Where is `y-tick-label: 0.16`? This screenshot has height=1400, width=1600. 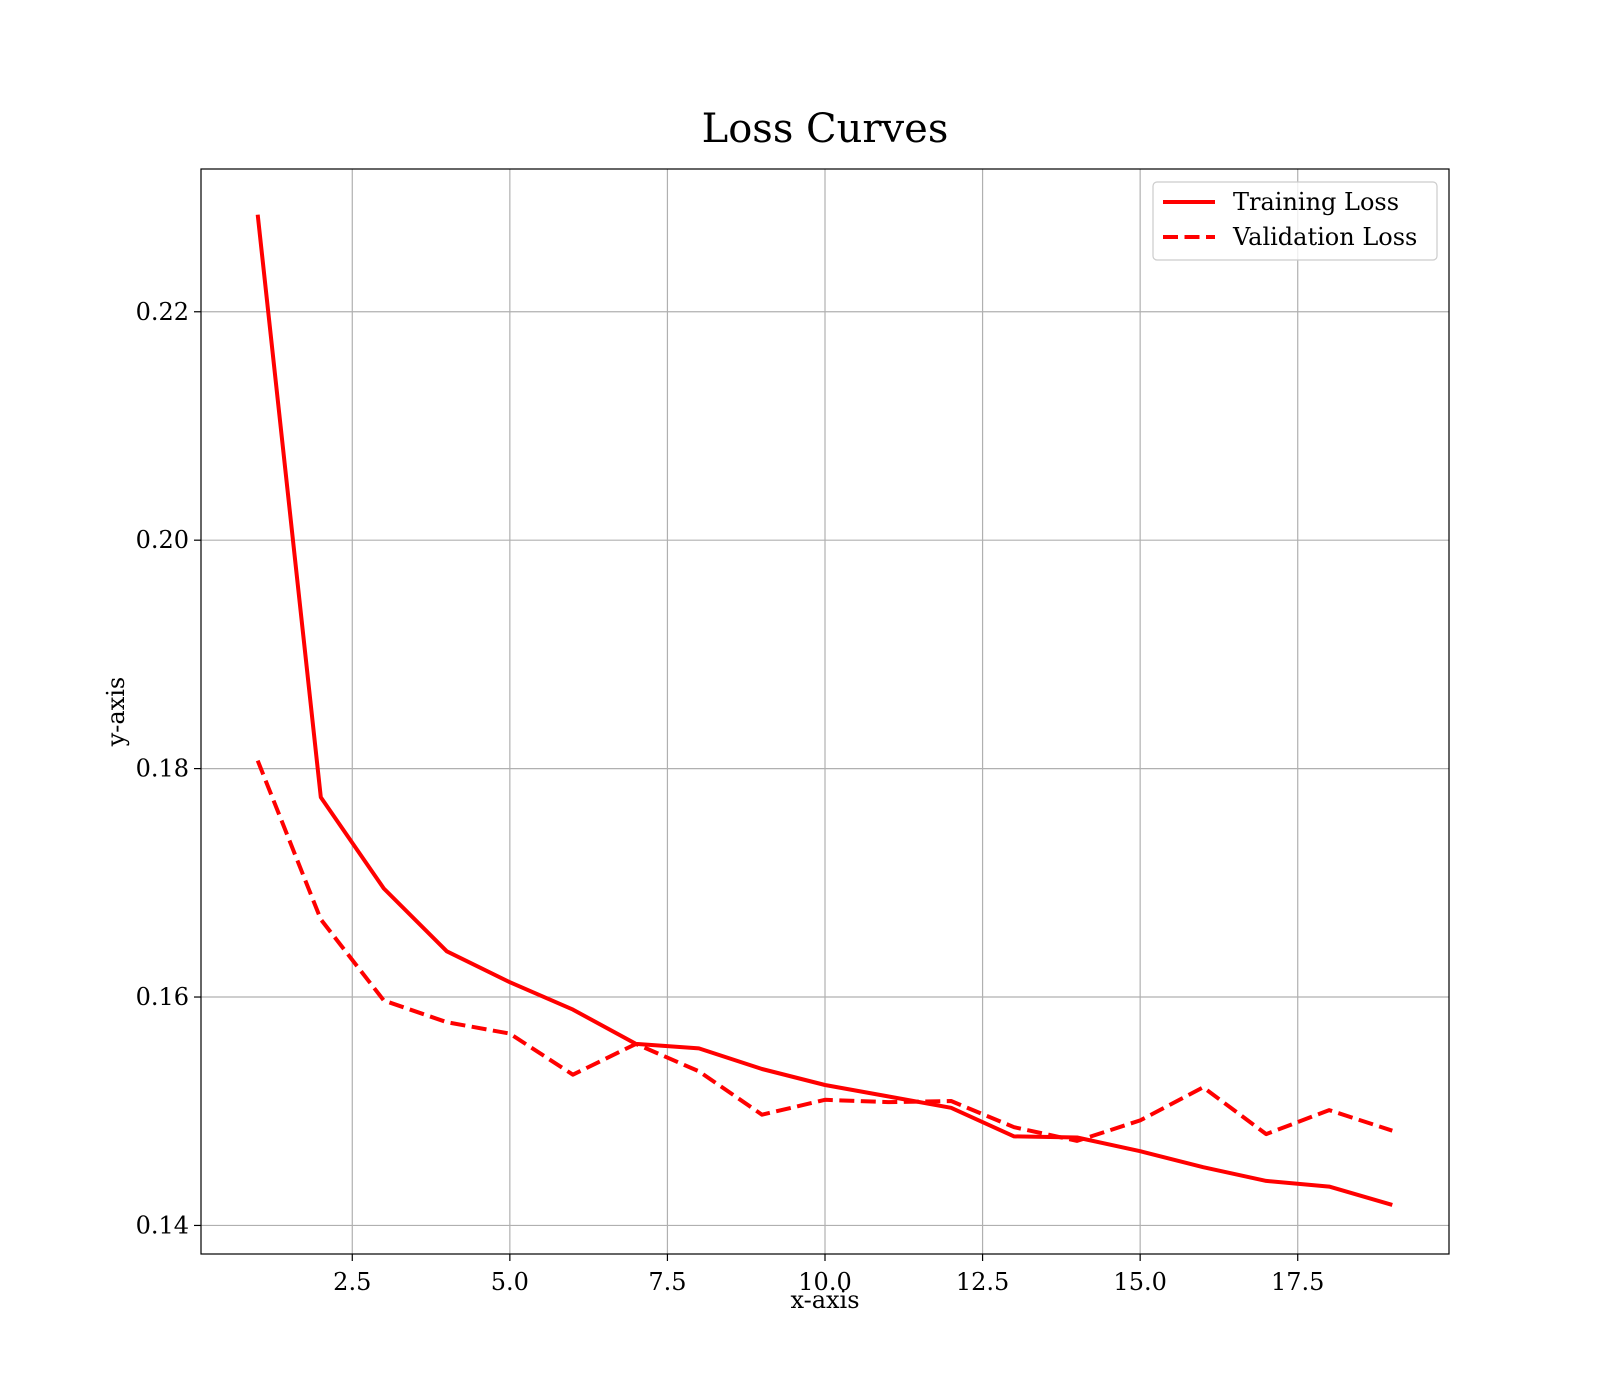 y-tick-label: 0.16 is located at coordinates (162, 997).